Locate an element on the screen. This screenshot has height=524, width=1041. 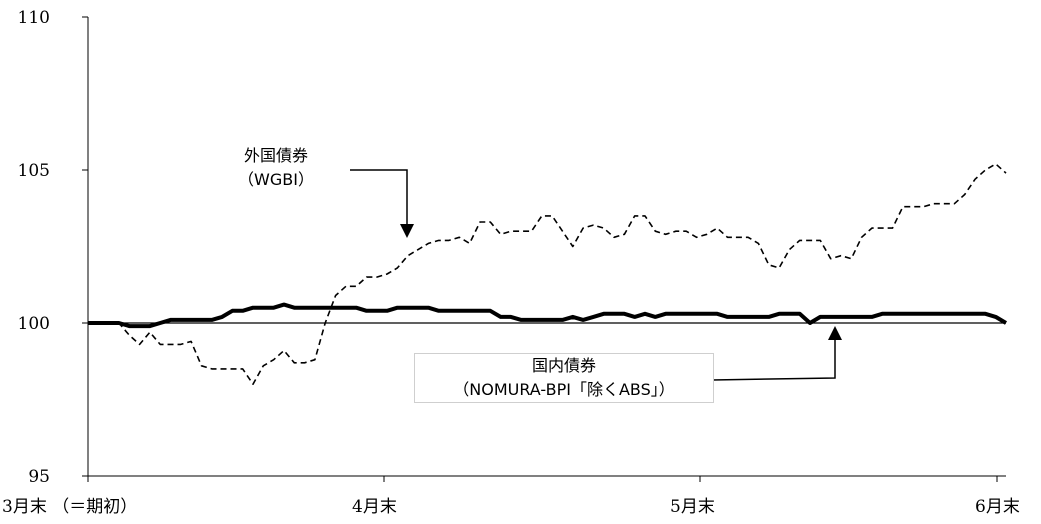
series-line-domestic-bonds is located at coordinates (548, 315).